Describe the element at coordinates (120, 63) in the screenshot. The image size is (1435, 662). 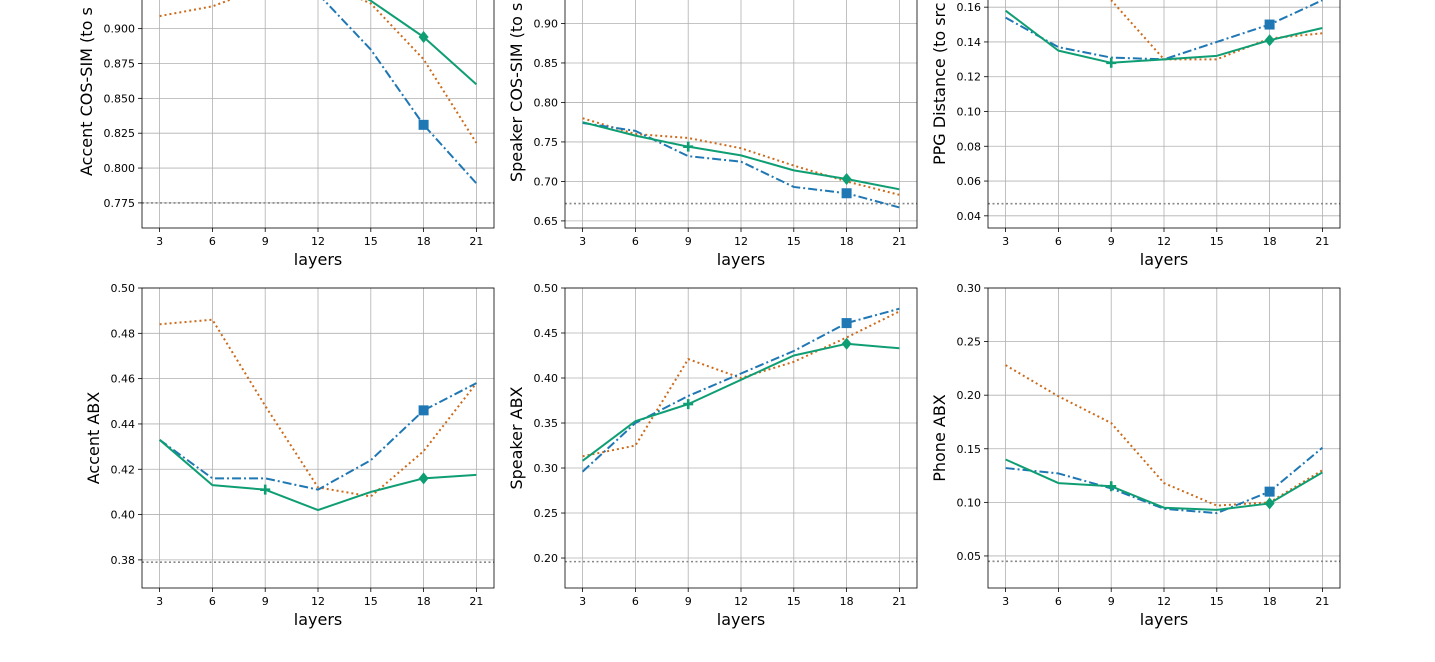
I see `y-tick-label: 0.875` at that location.